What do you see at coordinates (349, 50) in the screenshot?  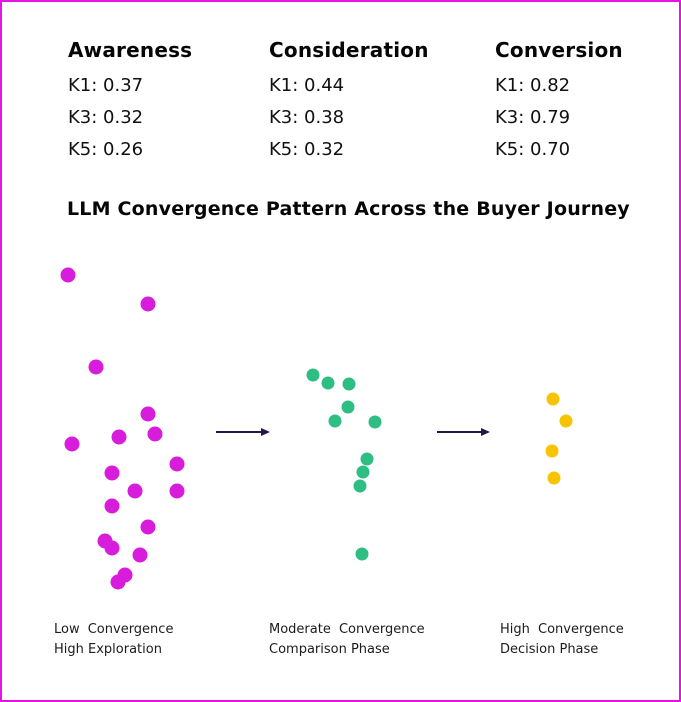 I see `stat-column-title: Consideration` at bounding box center [349, 50].